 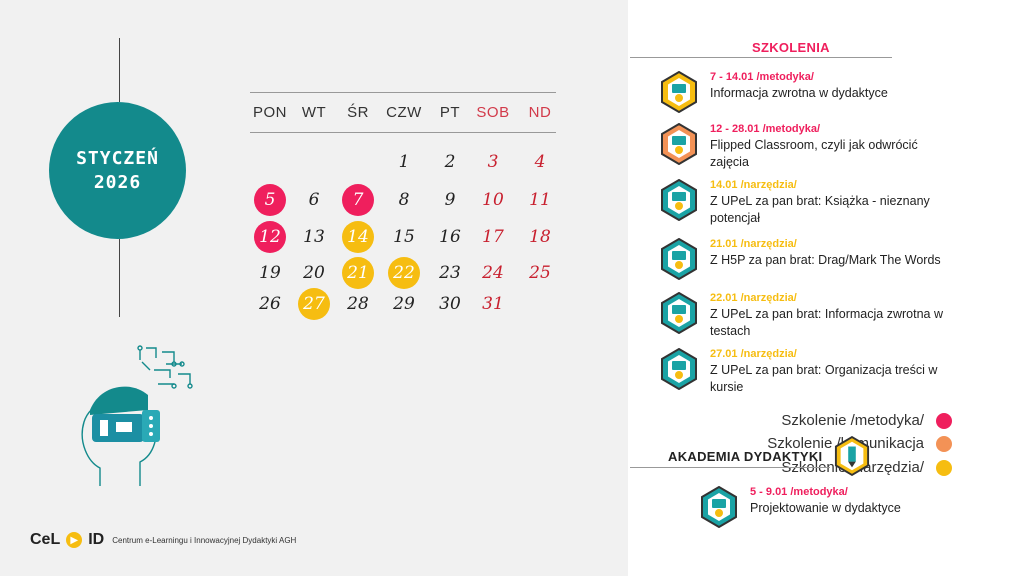 I want to click on calendar-day-18: 18, so click(x=540, y=237).